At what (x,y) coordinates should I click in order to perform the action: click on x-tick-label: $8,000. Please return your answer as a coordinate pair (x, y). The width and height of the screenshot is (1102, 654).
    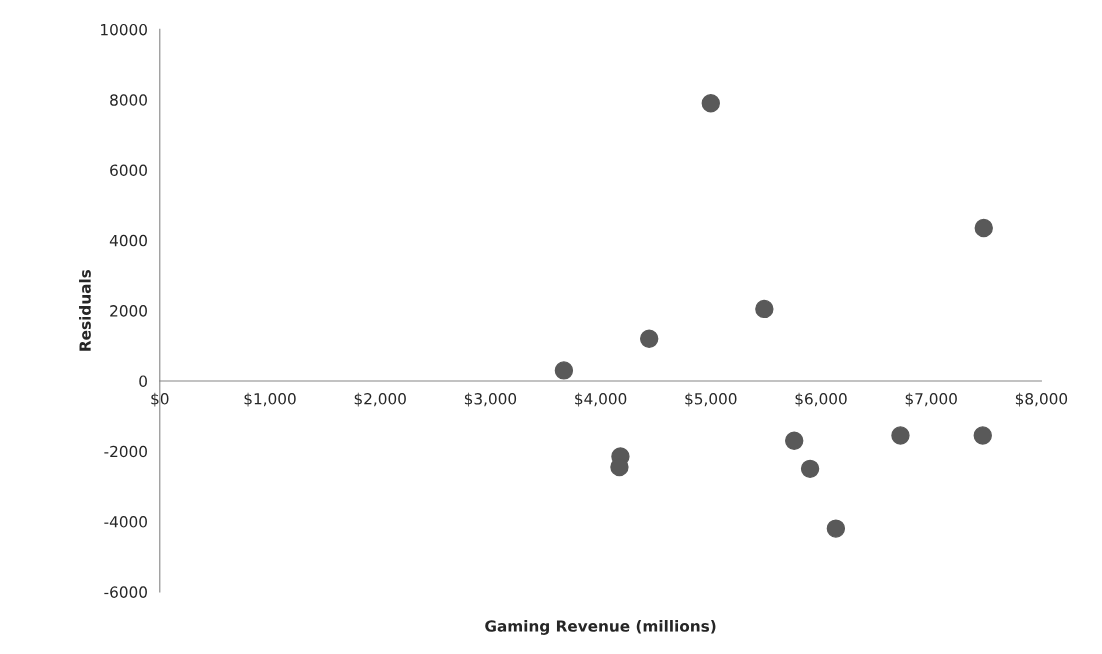
    Looking at the image, I should click on (1041, 399).